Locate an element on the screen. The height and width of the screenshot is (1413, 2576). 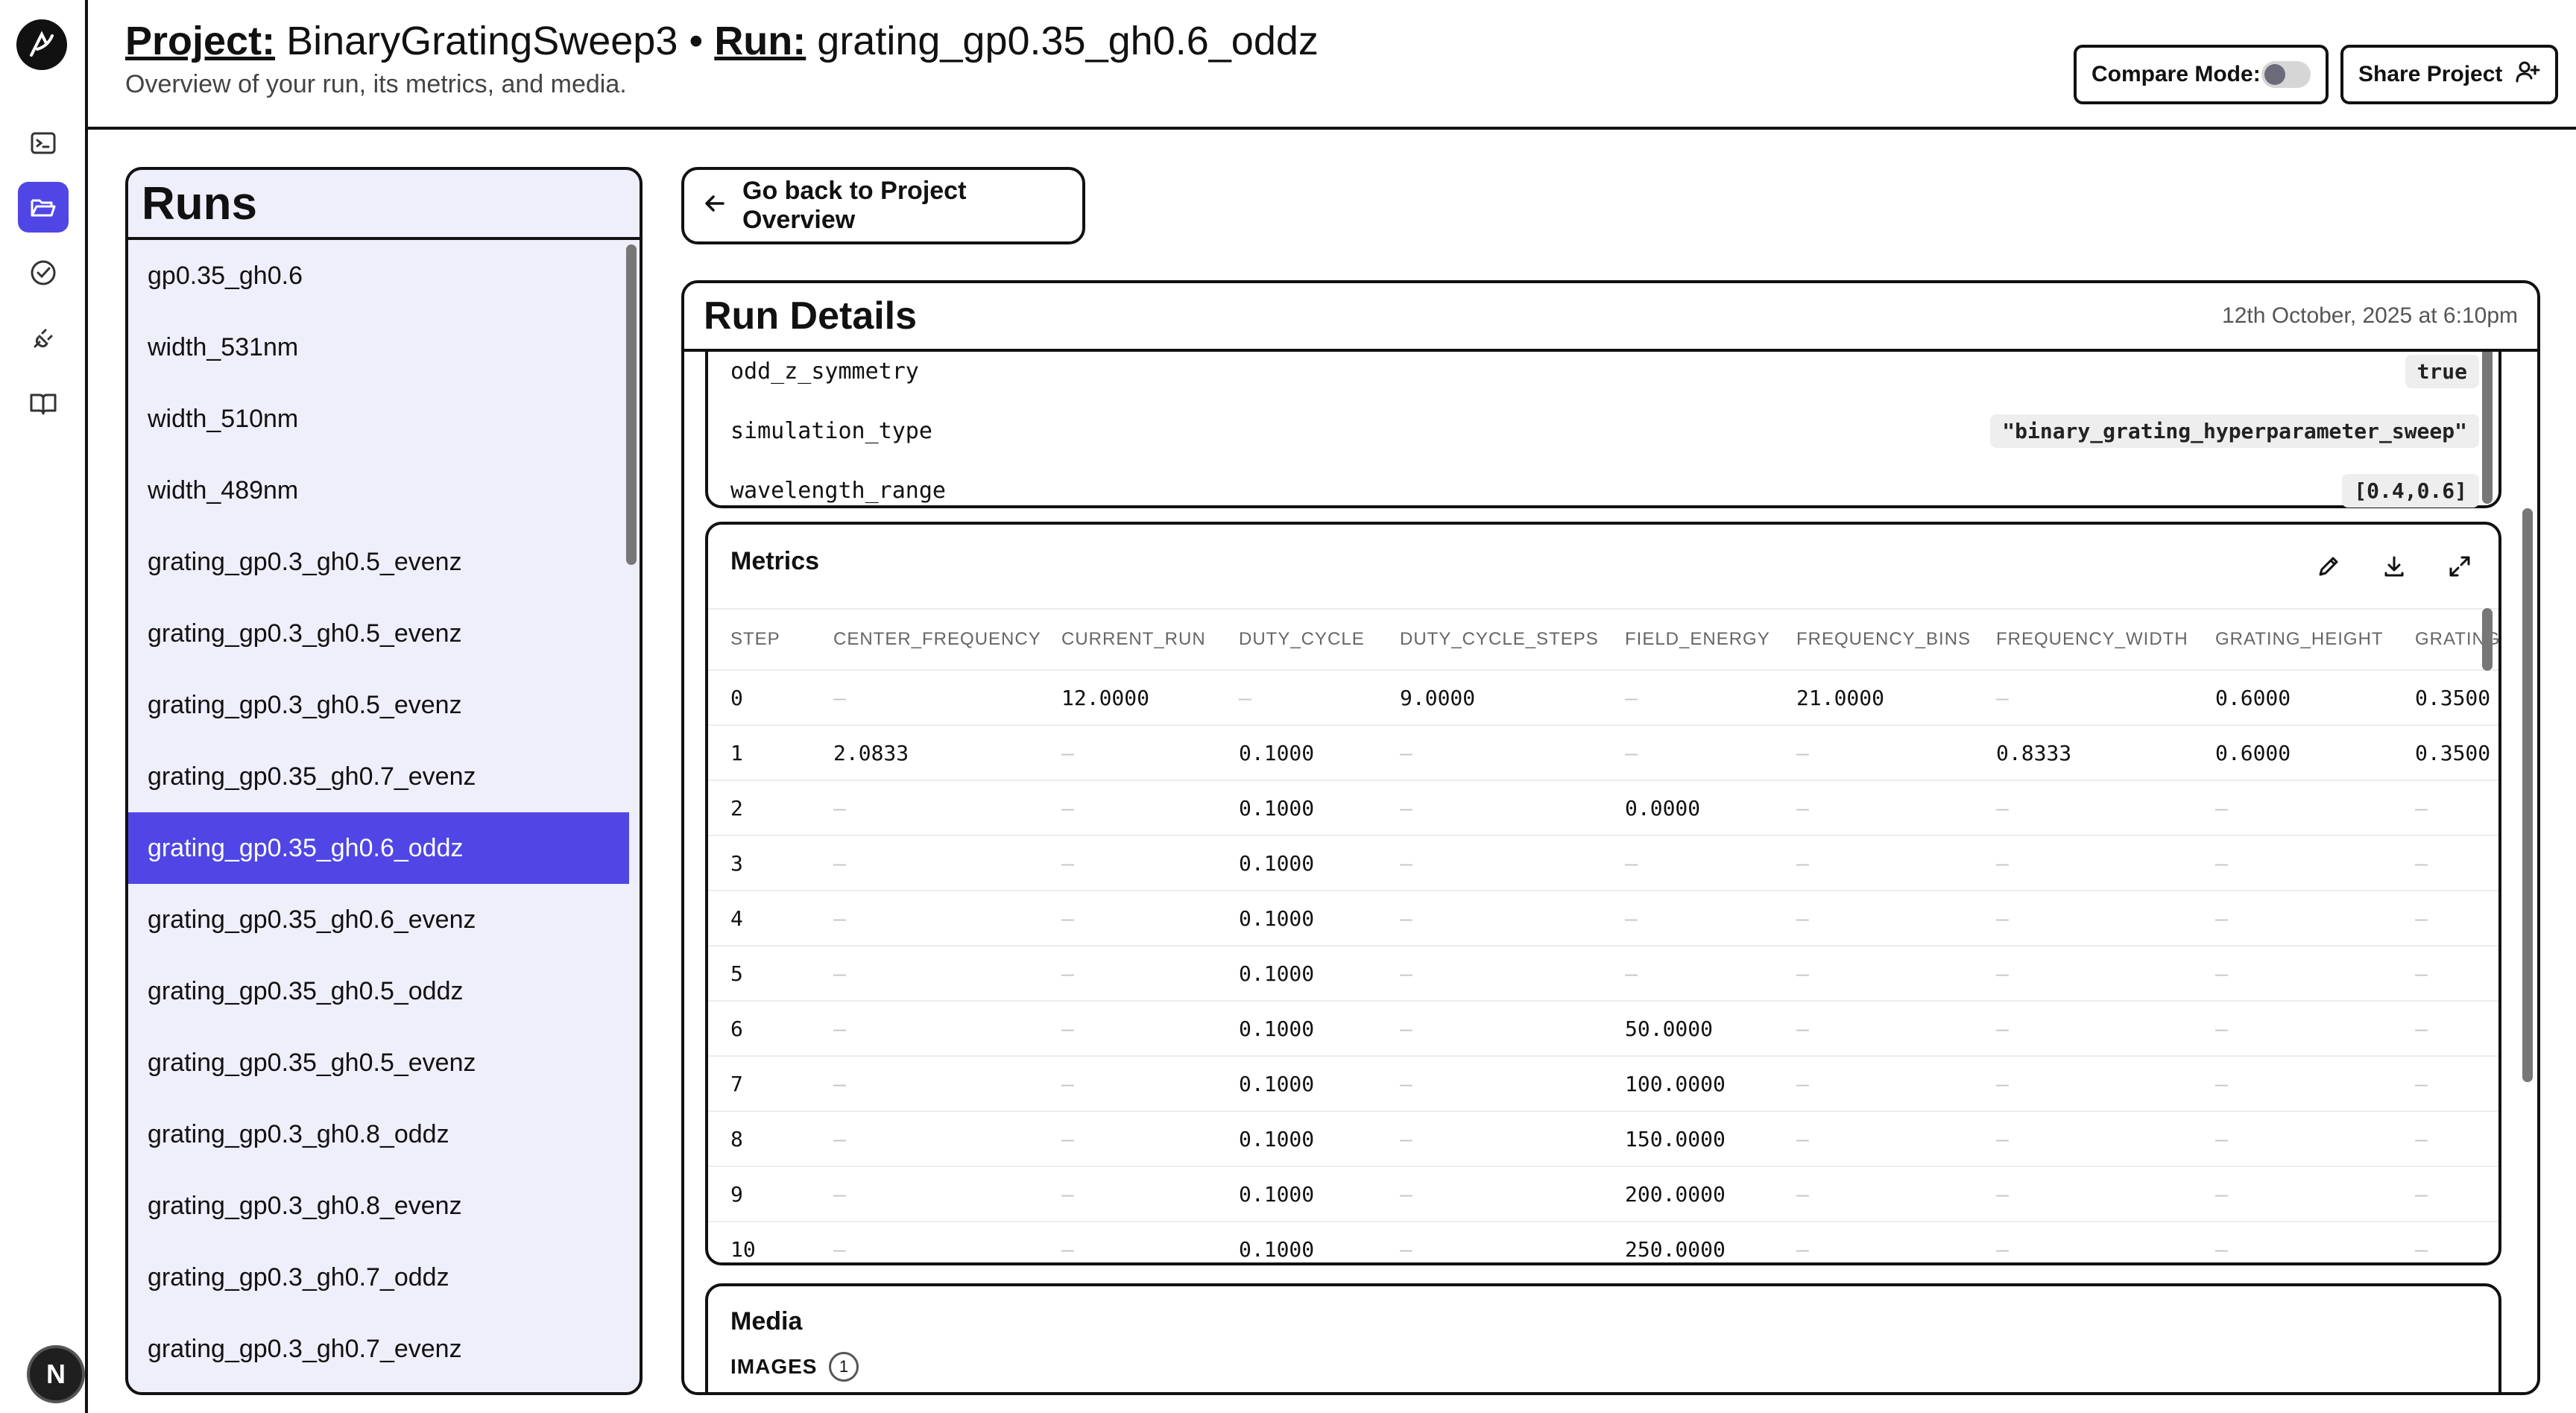
compare-mode-toggle-button: Compare Mode: is located at coordinates (2201, 74).